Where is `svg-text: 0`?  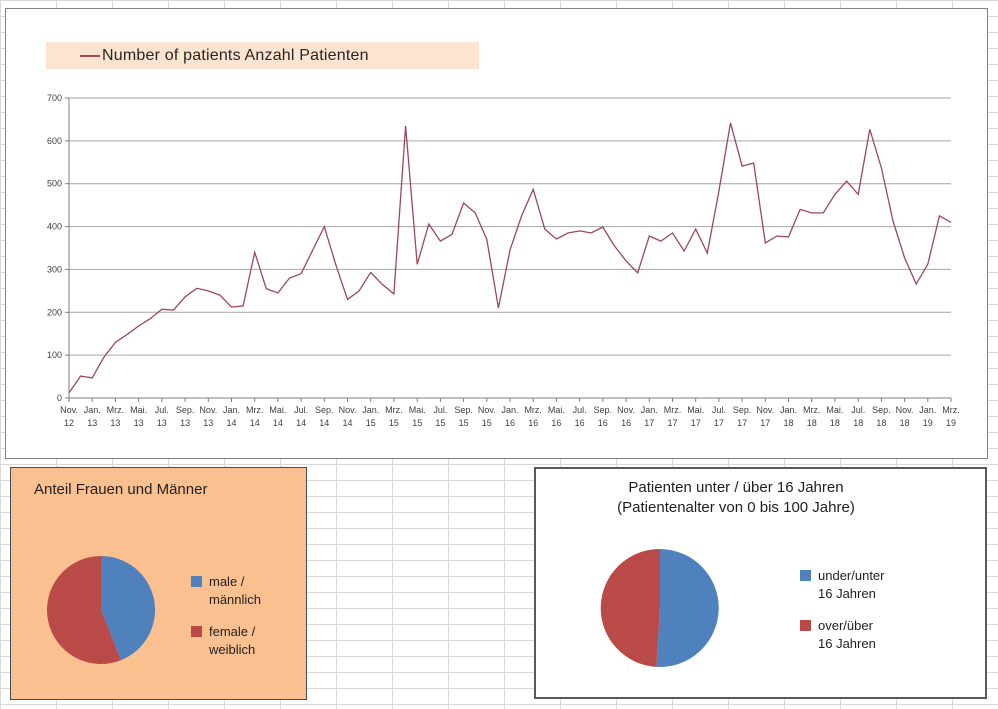
svg-text: 0 is located at coordinates (59, 398).